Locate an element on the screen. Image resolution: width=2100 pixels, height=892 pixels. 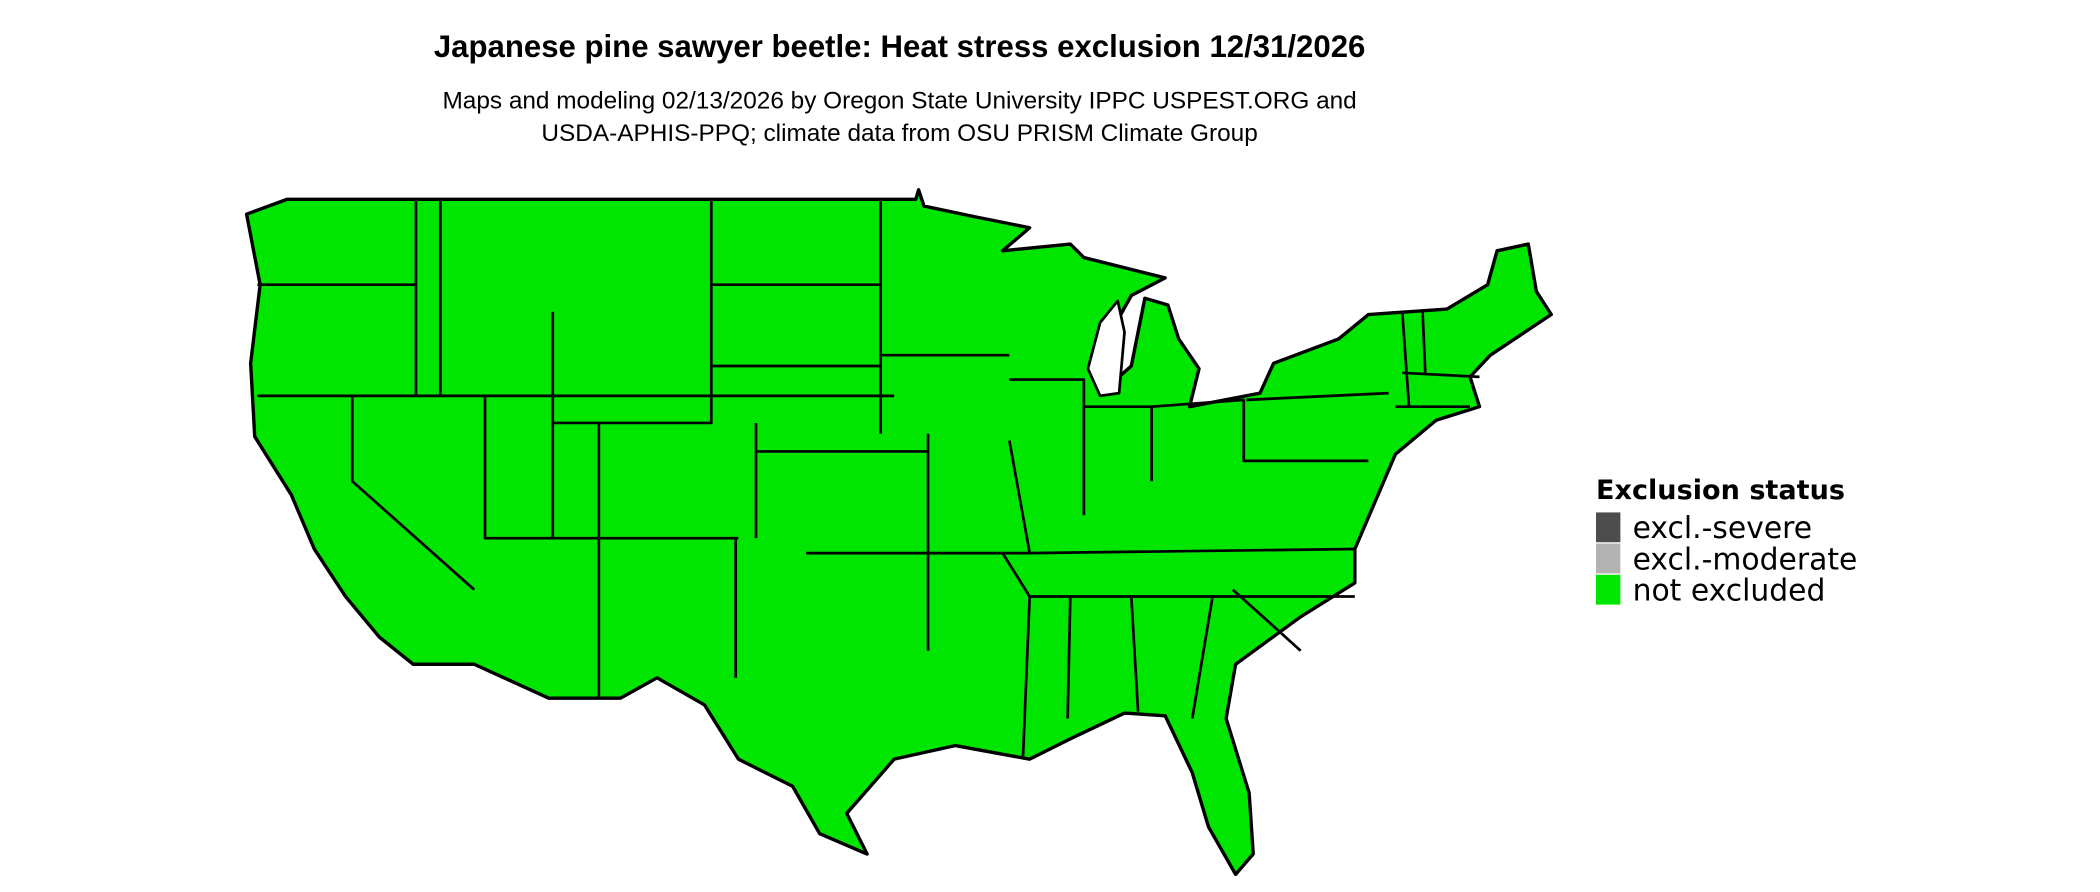
lake-michigan is located at coordinates (1106, 348).